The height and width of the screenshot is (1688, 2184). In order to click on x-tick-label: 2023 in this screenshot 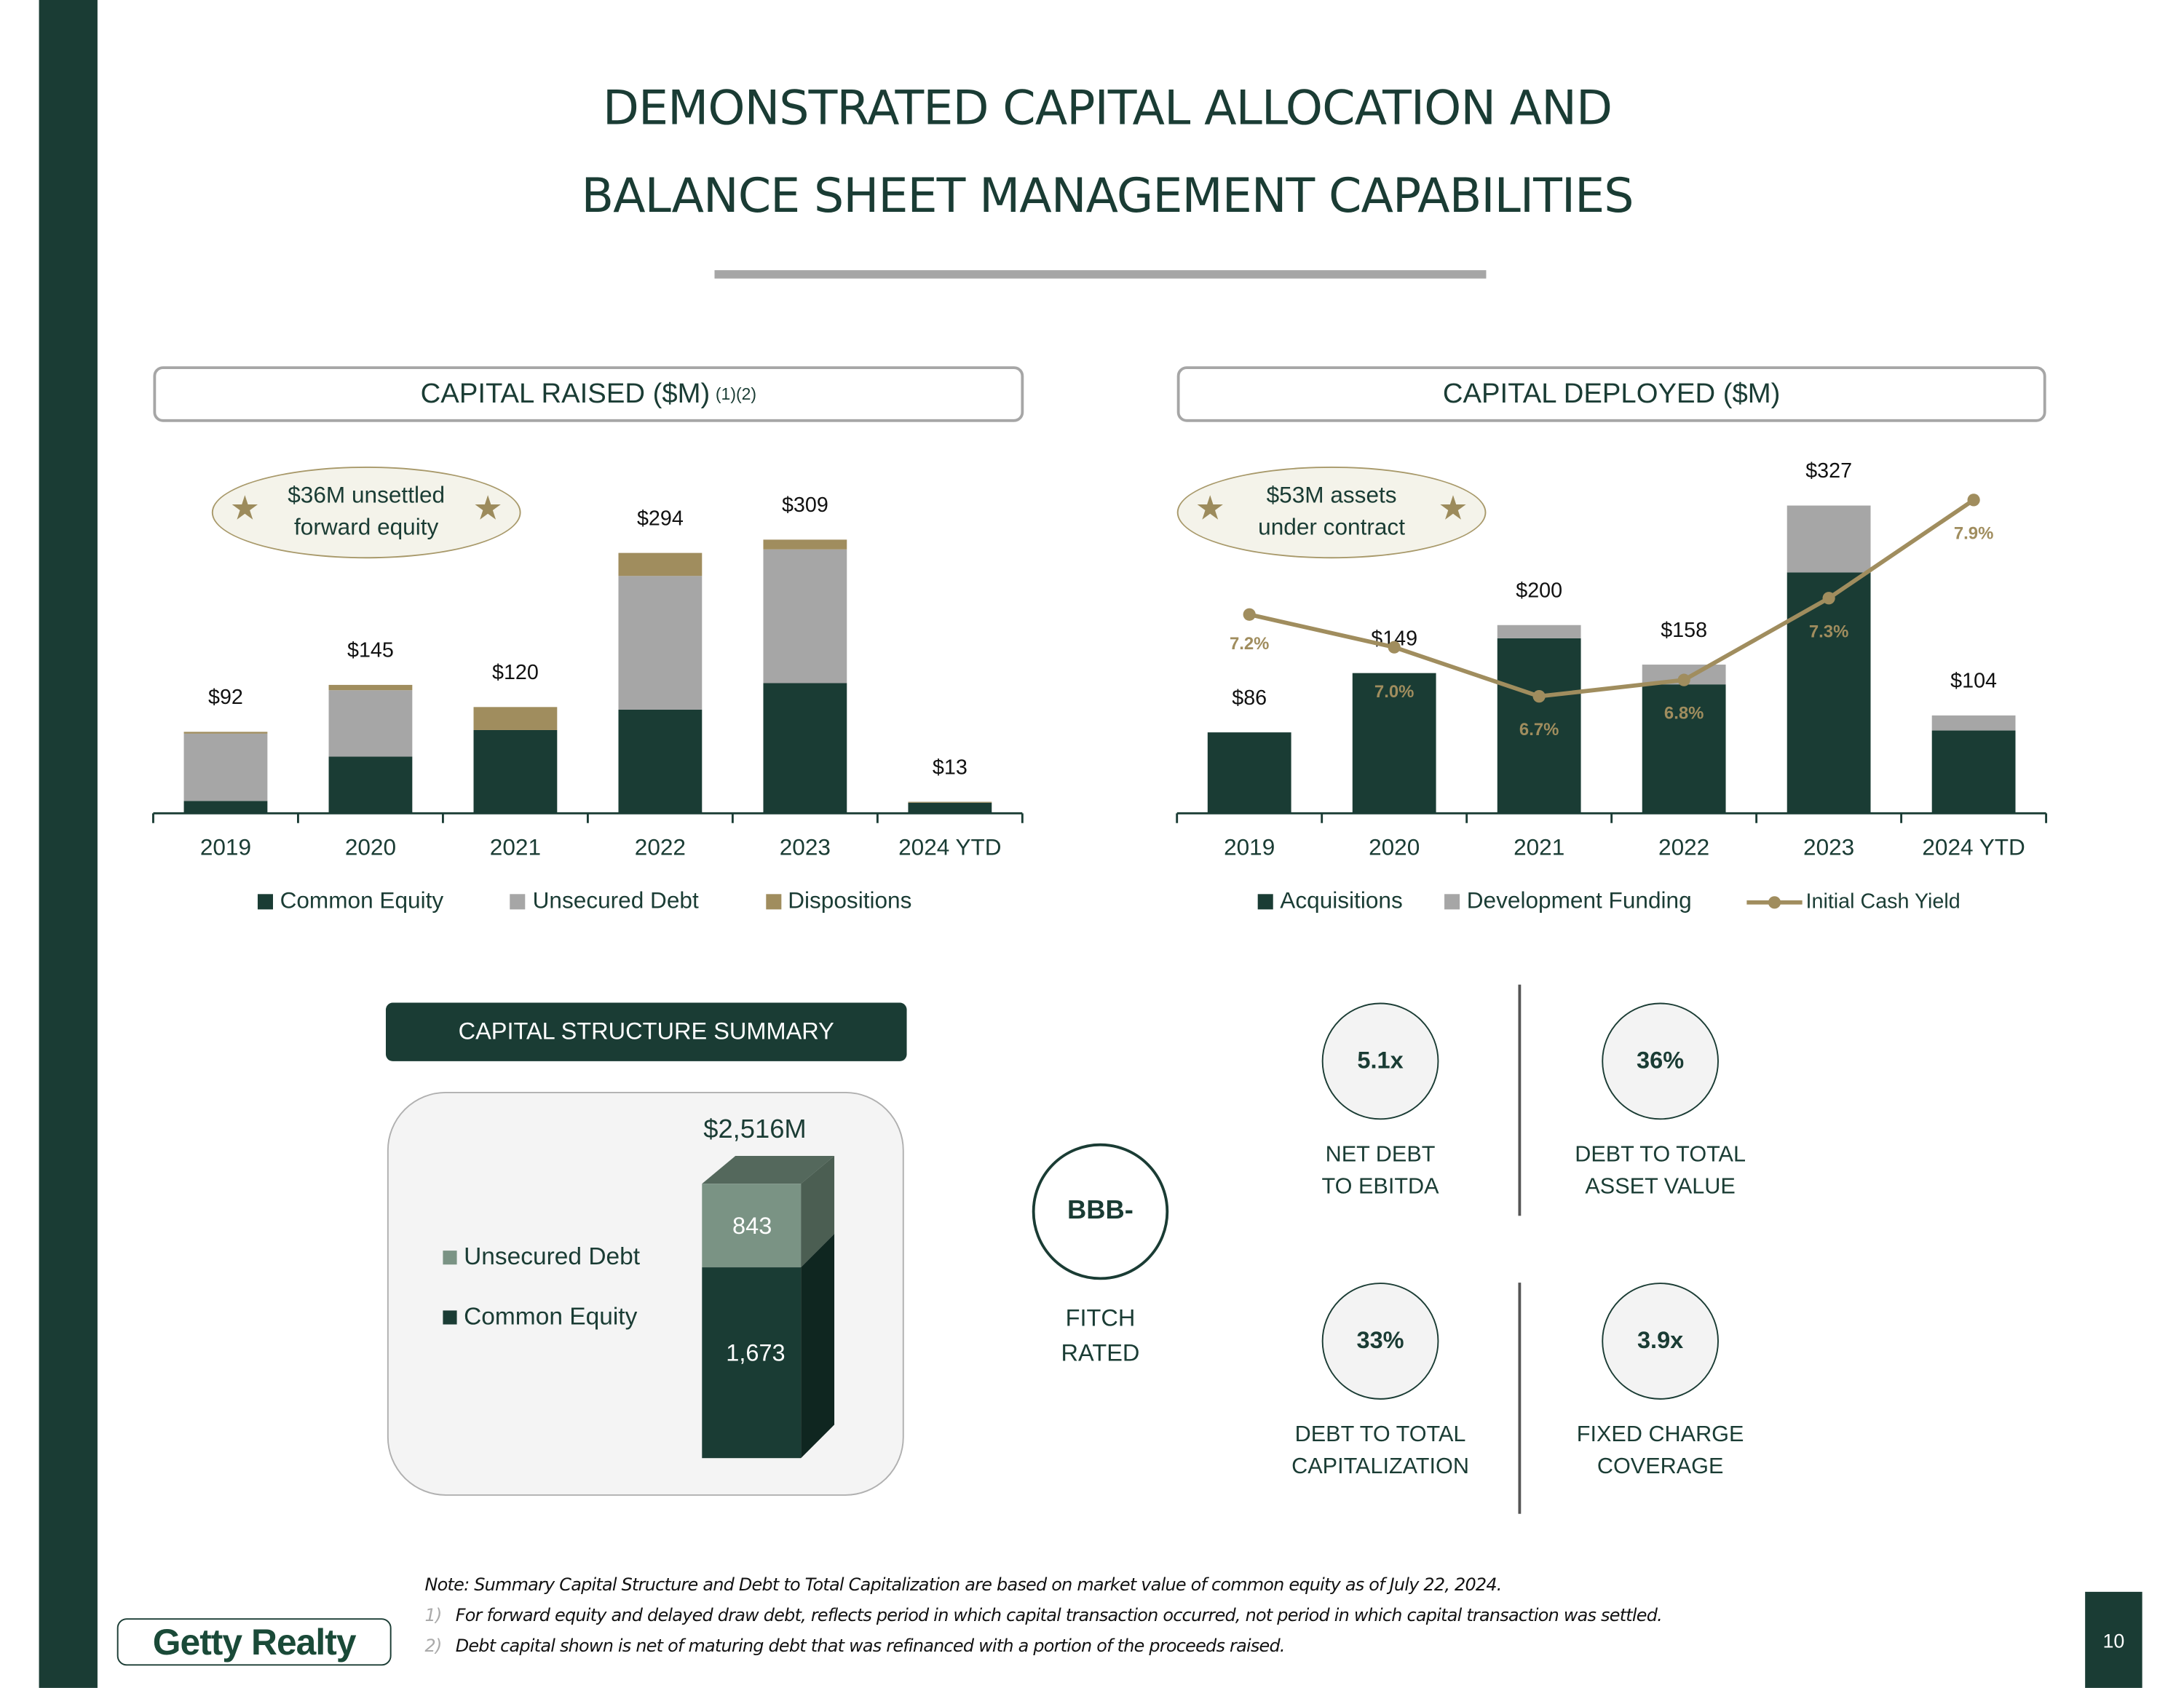, I will do `click(1828, 847)`.